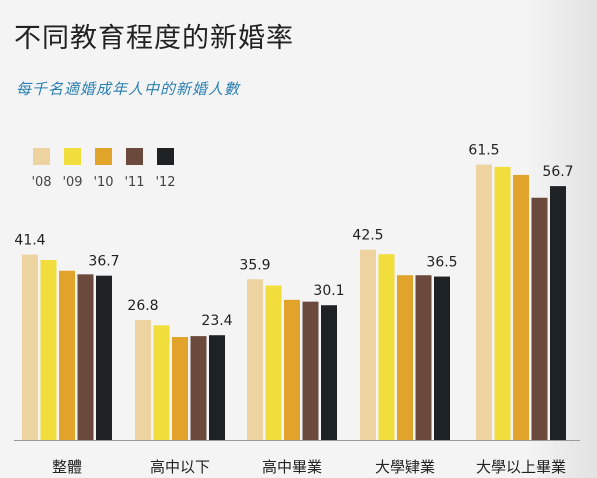 The width and height of the screenshot is (597, 478). I want to click on legend-label: '08, so click(41, 182).